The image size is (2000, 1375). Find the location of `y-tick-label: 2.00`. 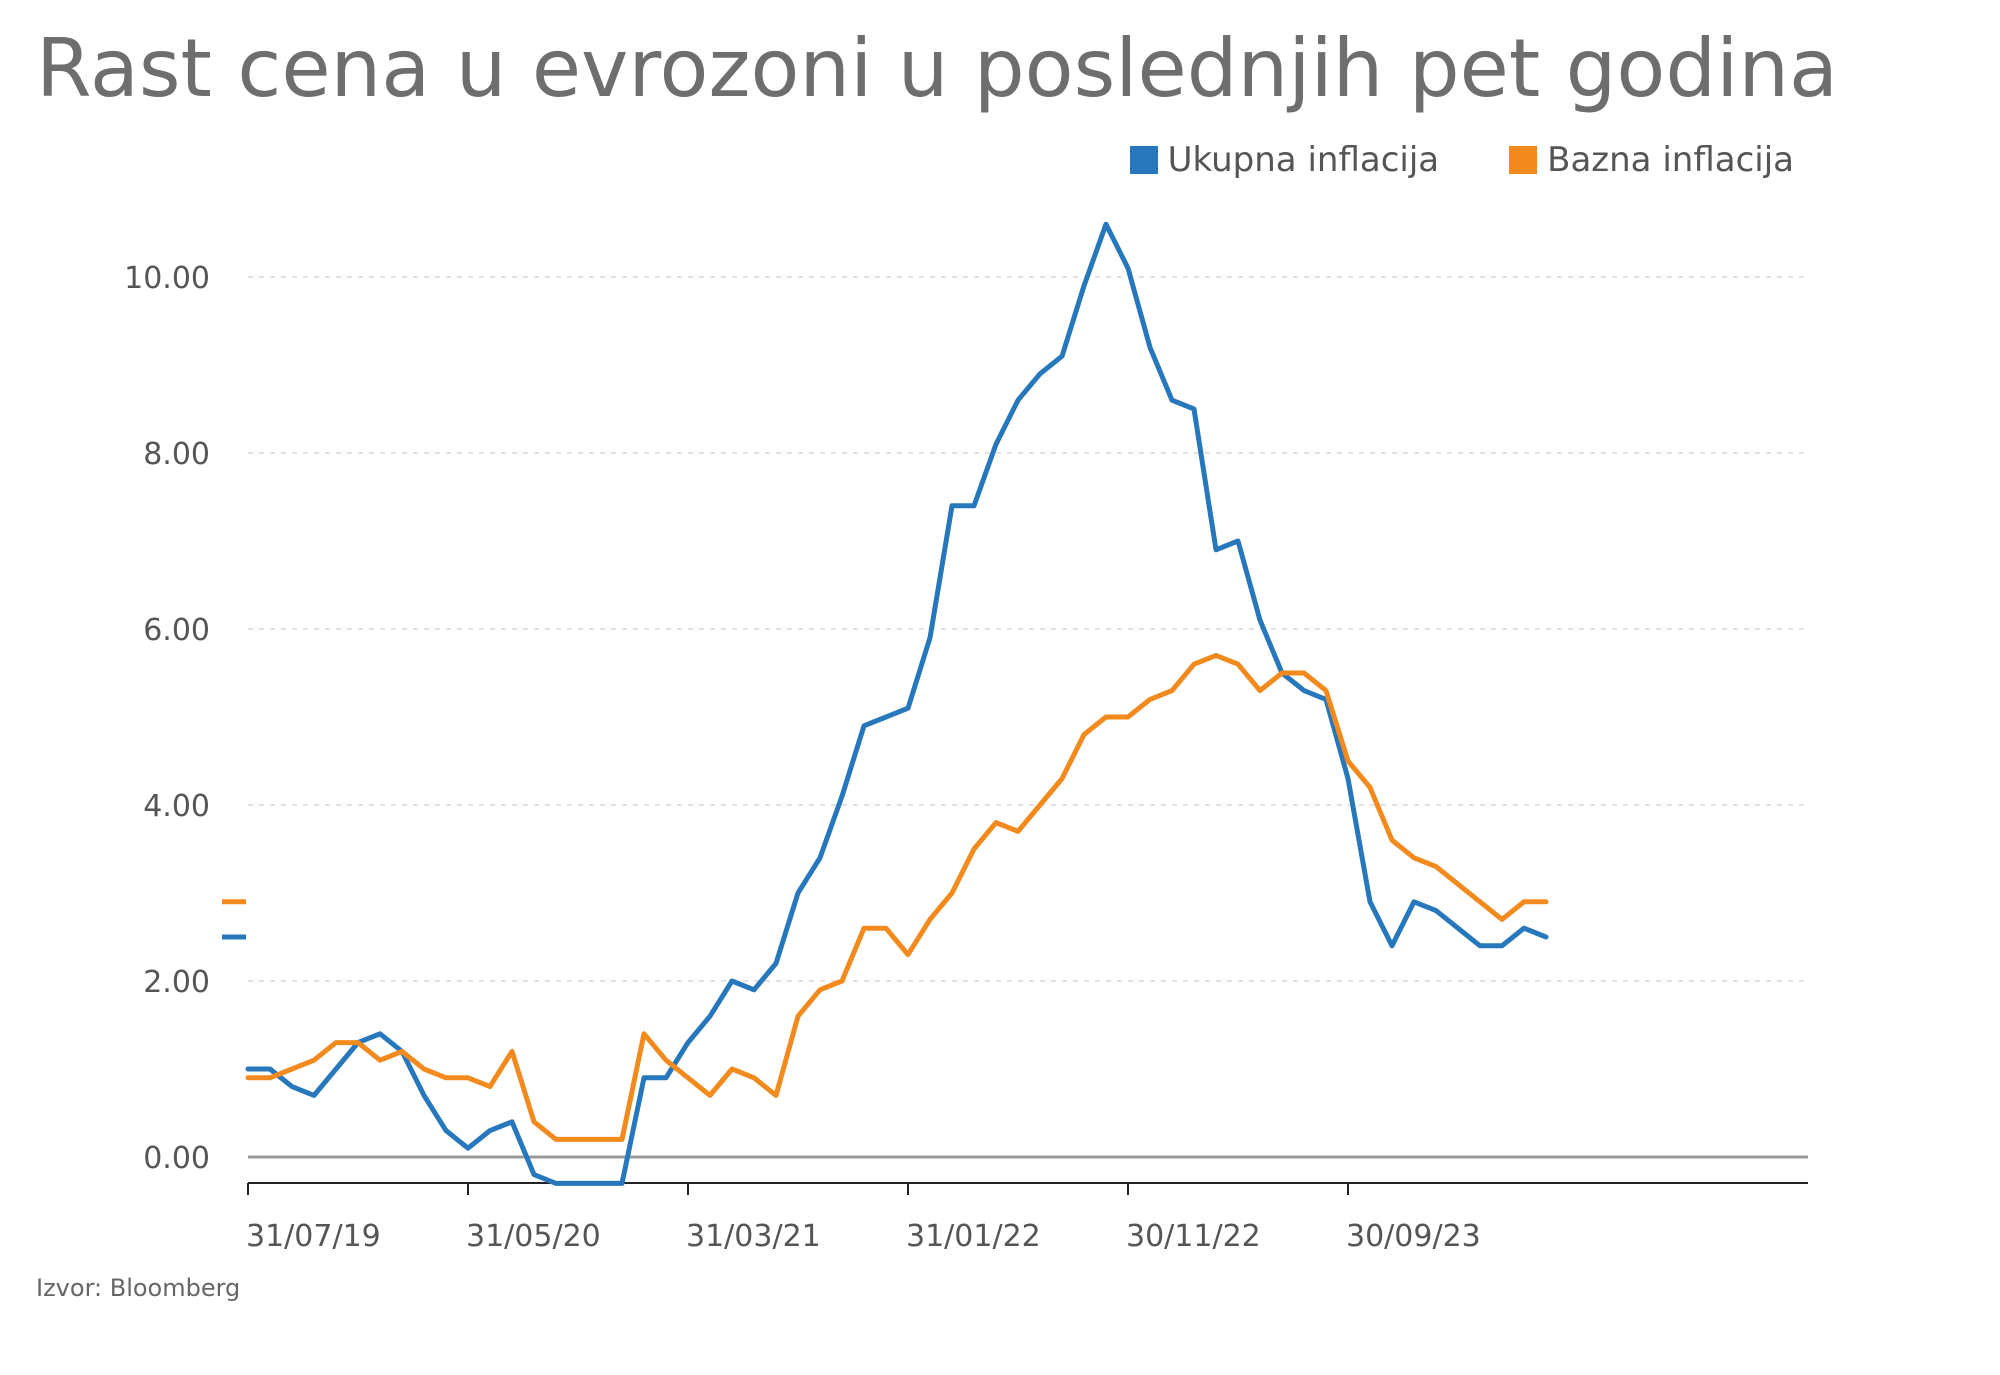

y-tick-label: 2.00 is located at coordinates (176, 982).